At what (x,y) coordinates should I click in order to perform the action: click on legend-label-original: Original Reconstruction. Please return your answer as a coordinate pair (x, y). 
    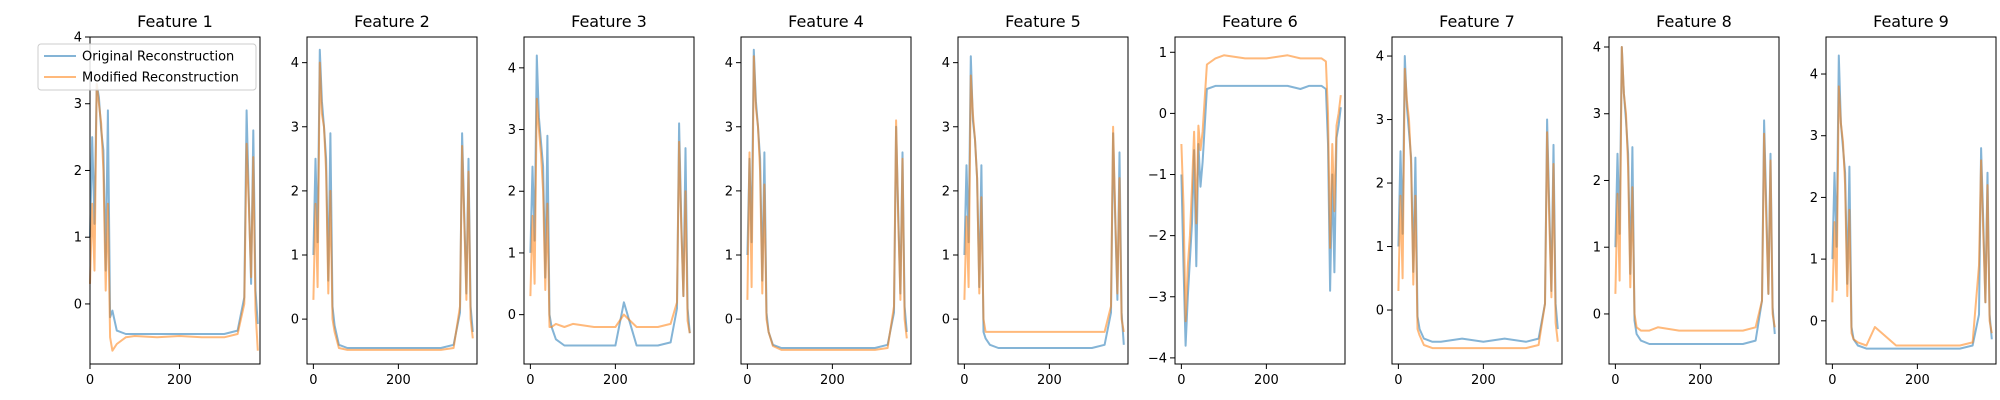
    Looking at the image, I should click on (158, 57).